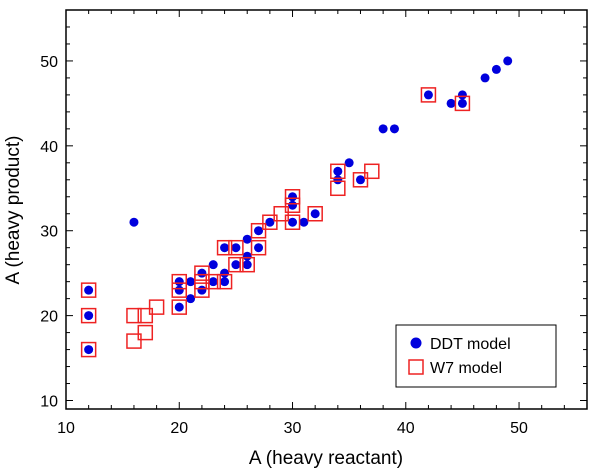 This screenshot has height=473, width=600. What do you see at coordinates (66, 428) in the screenshot?
I see `x-tick-label: 10` at bounding box center [66, 428].